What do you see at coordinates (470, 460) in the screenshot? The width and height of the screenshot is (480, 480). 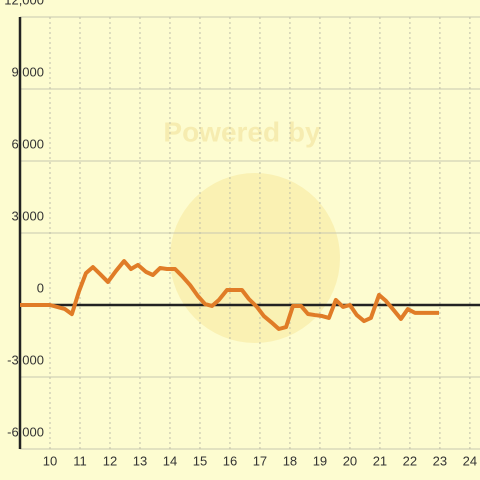 I see `x-tick-label: 24` at bounding box center [470, 460].